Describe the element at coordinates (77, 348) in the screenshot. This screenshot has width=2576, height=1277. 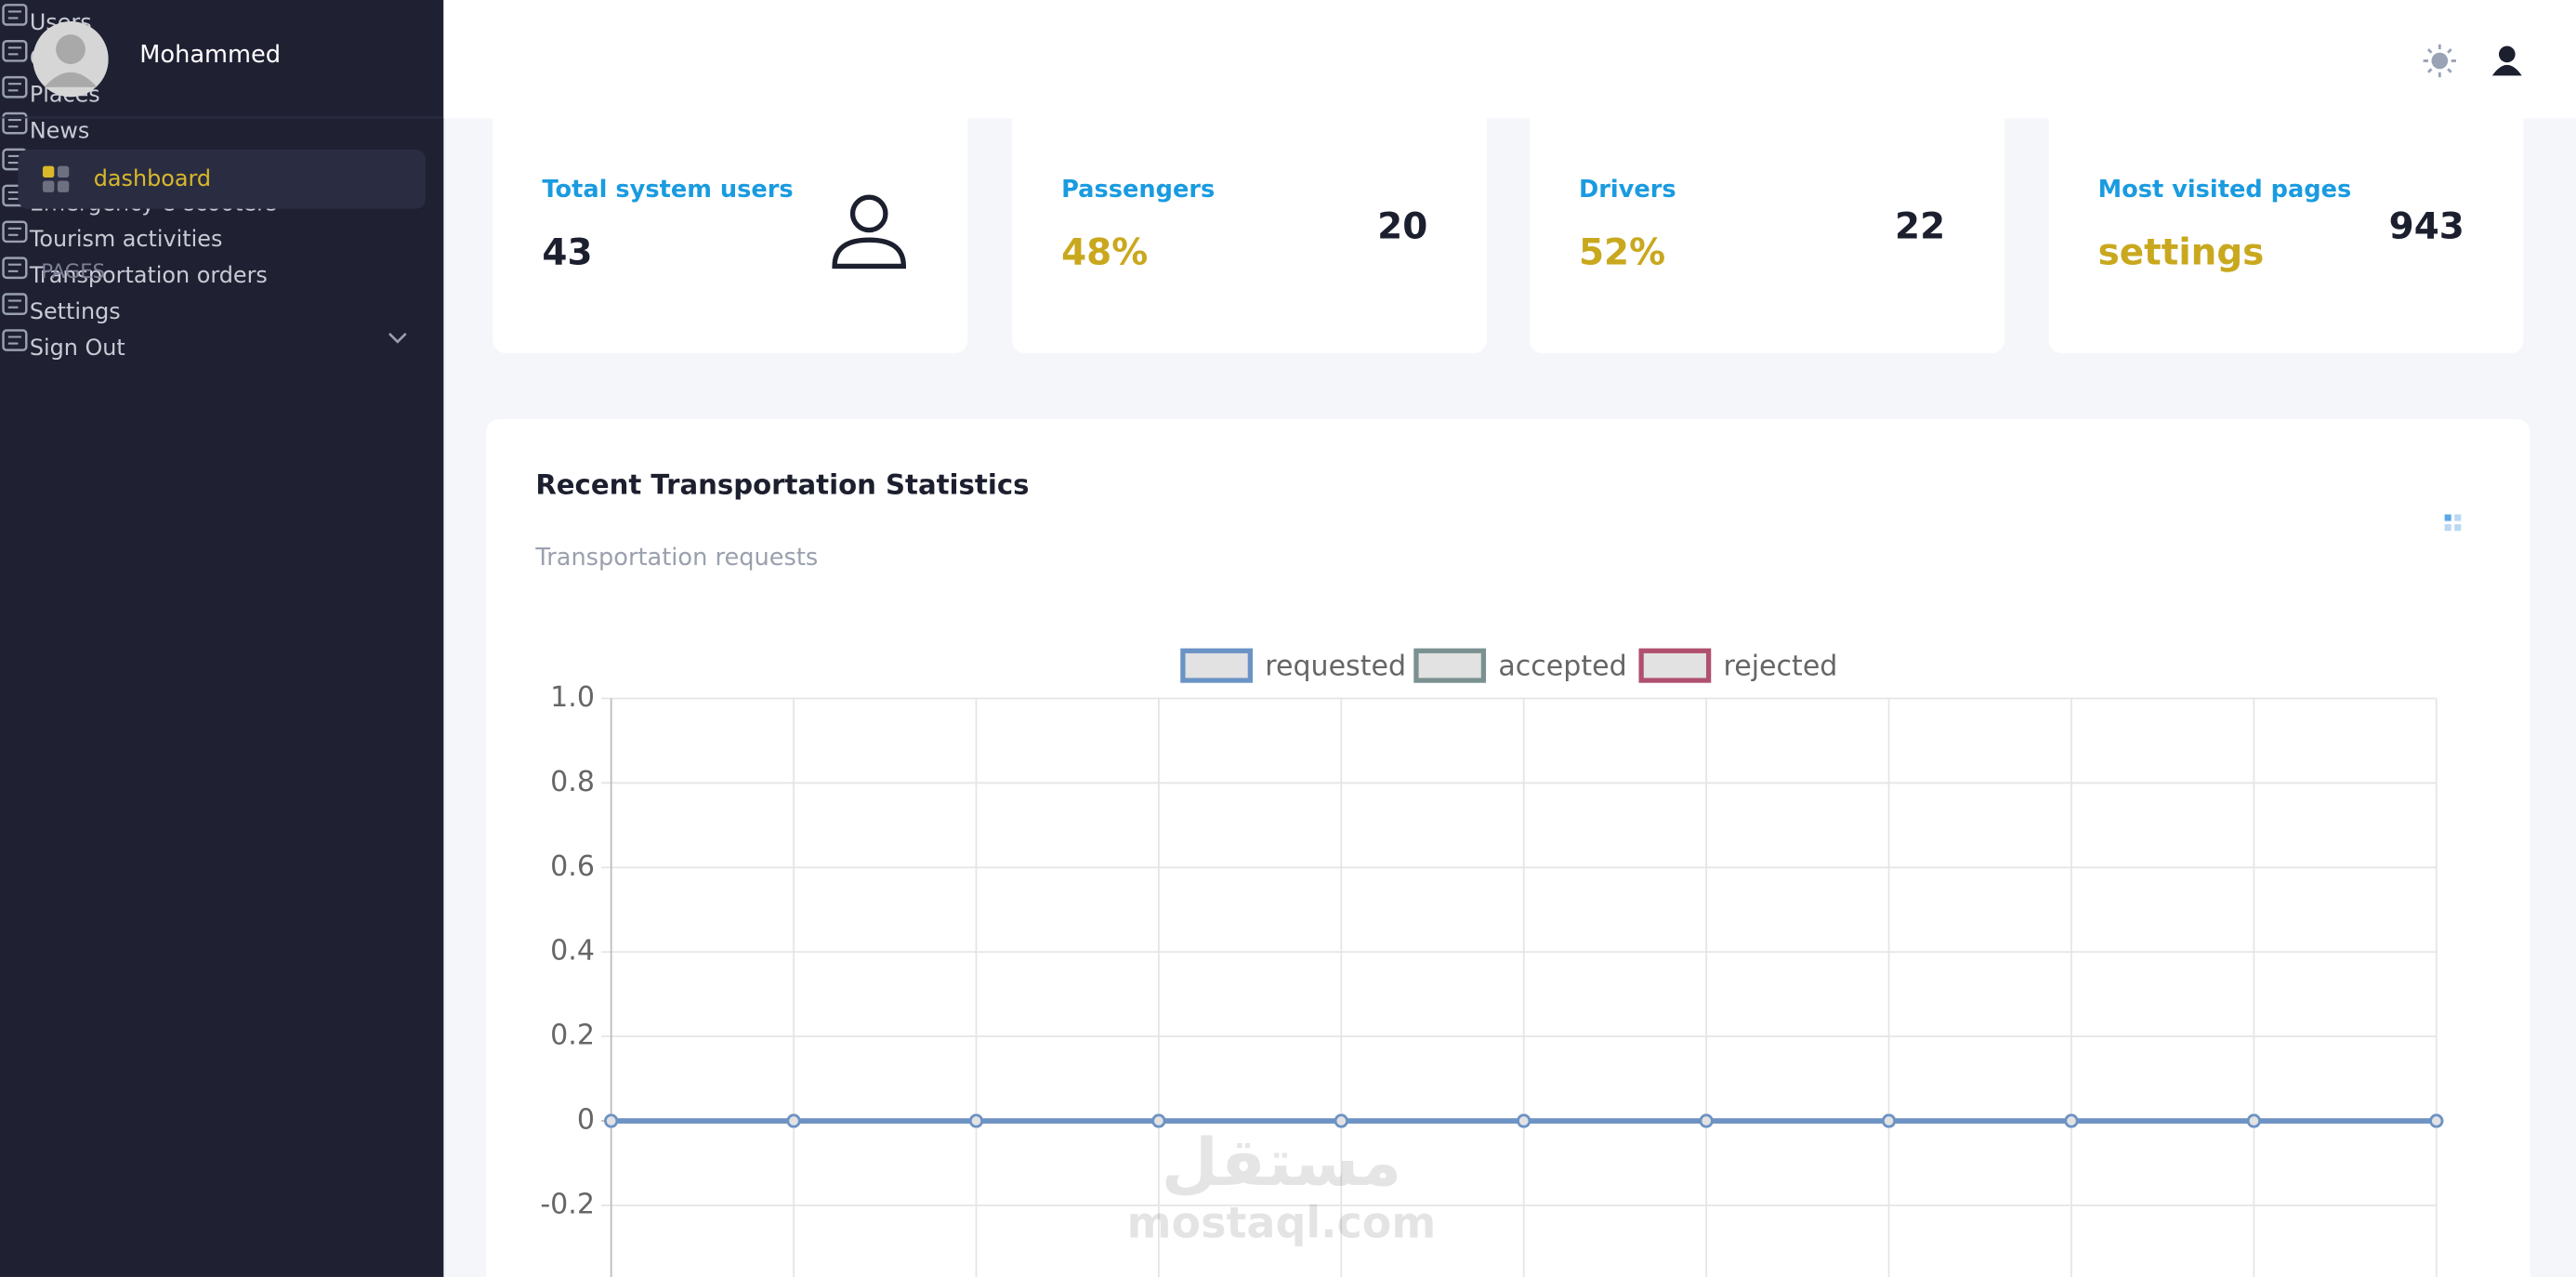
I see `nav-label: Sign Out` at that location.